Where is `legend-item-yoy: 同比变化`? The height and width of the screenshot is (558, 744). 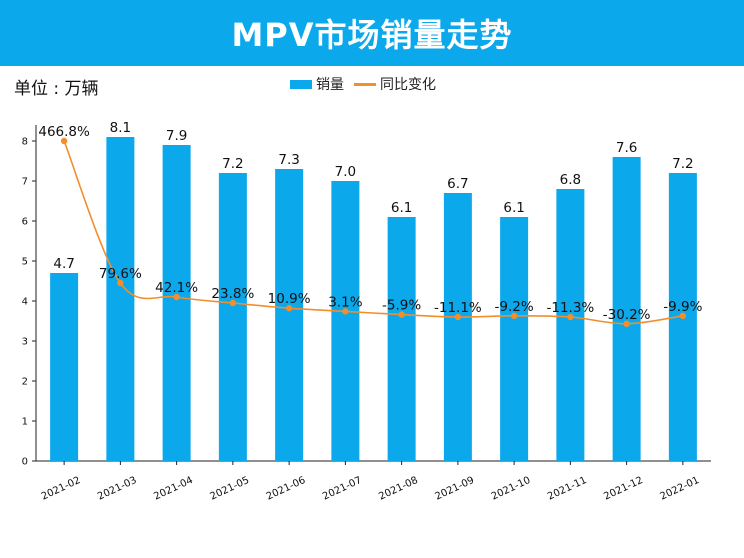 legend-item-yoy: 同比变化 is located at coordinates (395, 84).